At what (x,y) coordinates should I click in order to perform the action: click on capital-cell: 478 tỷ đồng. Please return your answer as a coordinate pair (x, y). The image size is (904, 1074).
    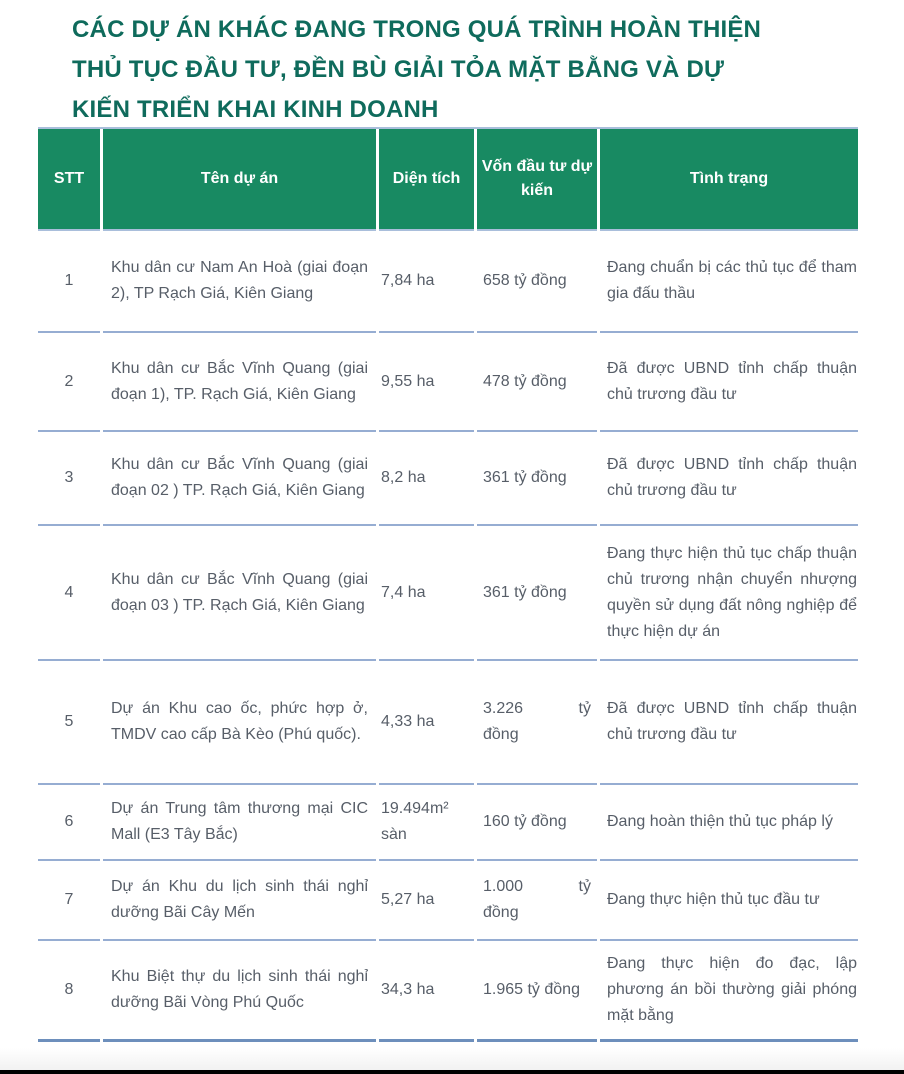
    Looking at the image, I should click on (537, 382).